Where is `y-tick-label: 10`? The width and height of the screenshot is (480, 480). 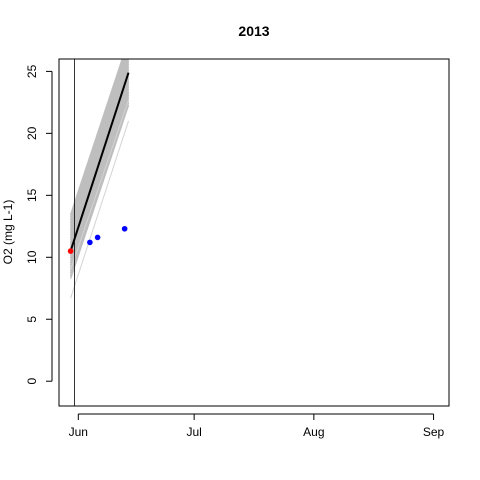
y-tick-label: 10 is located at coordinates (32, 257).